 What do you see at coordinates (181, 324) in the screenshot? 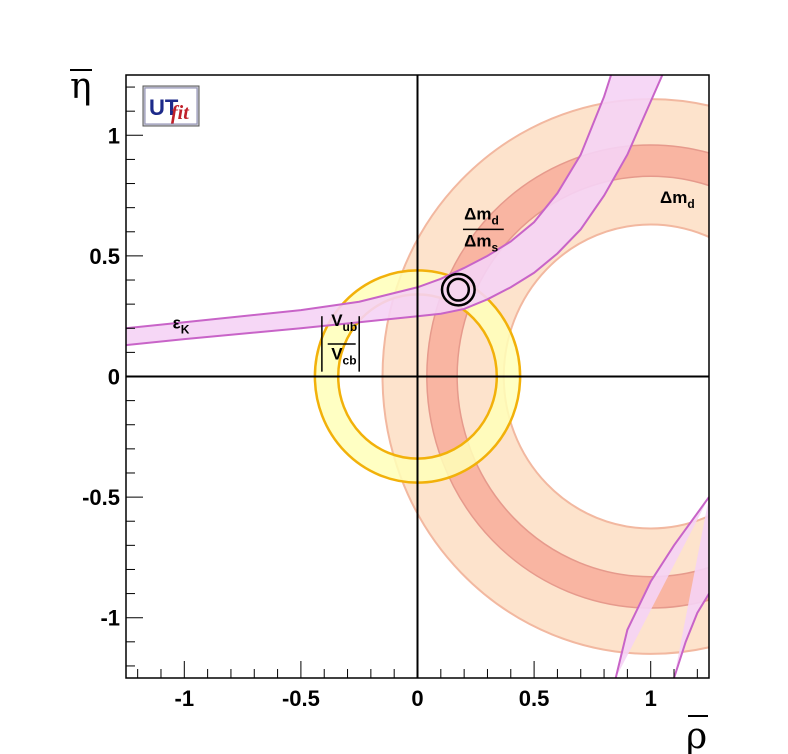
I see `constraint-label-2: εK` at bounding box center [181, 324].